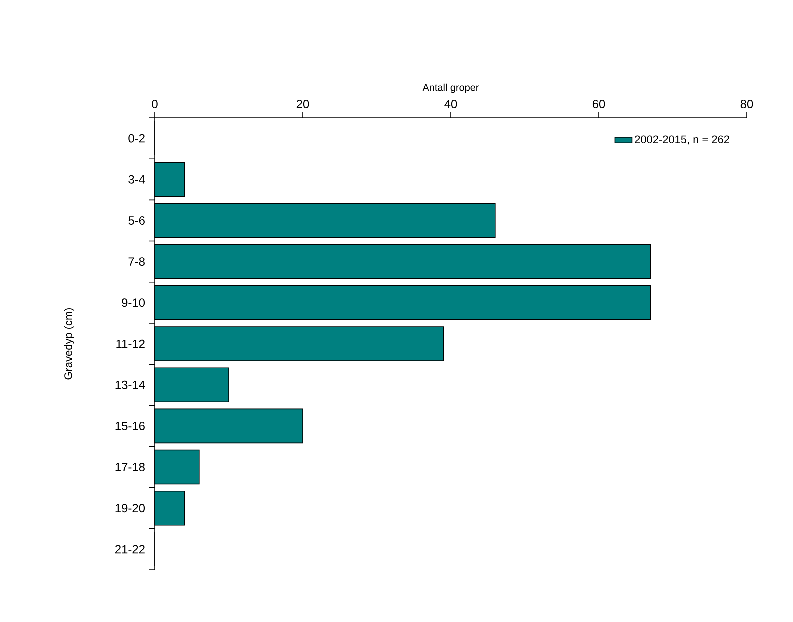 The width and height of the screenshot is (793, 622). I want to click on y-tick-label: 11-12, so click(130, 344).